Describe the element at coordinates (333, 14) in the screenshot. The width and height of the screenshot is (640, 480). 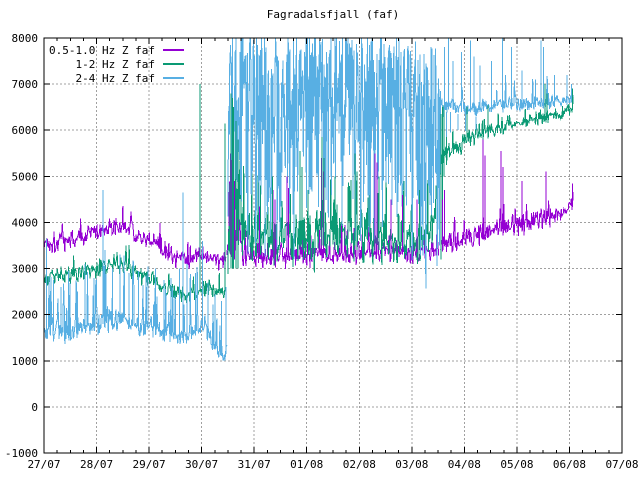
I see `chart-title: Fagradalsfjall (faf)` at that location.